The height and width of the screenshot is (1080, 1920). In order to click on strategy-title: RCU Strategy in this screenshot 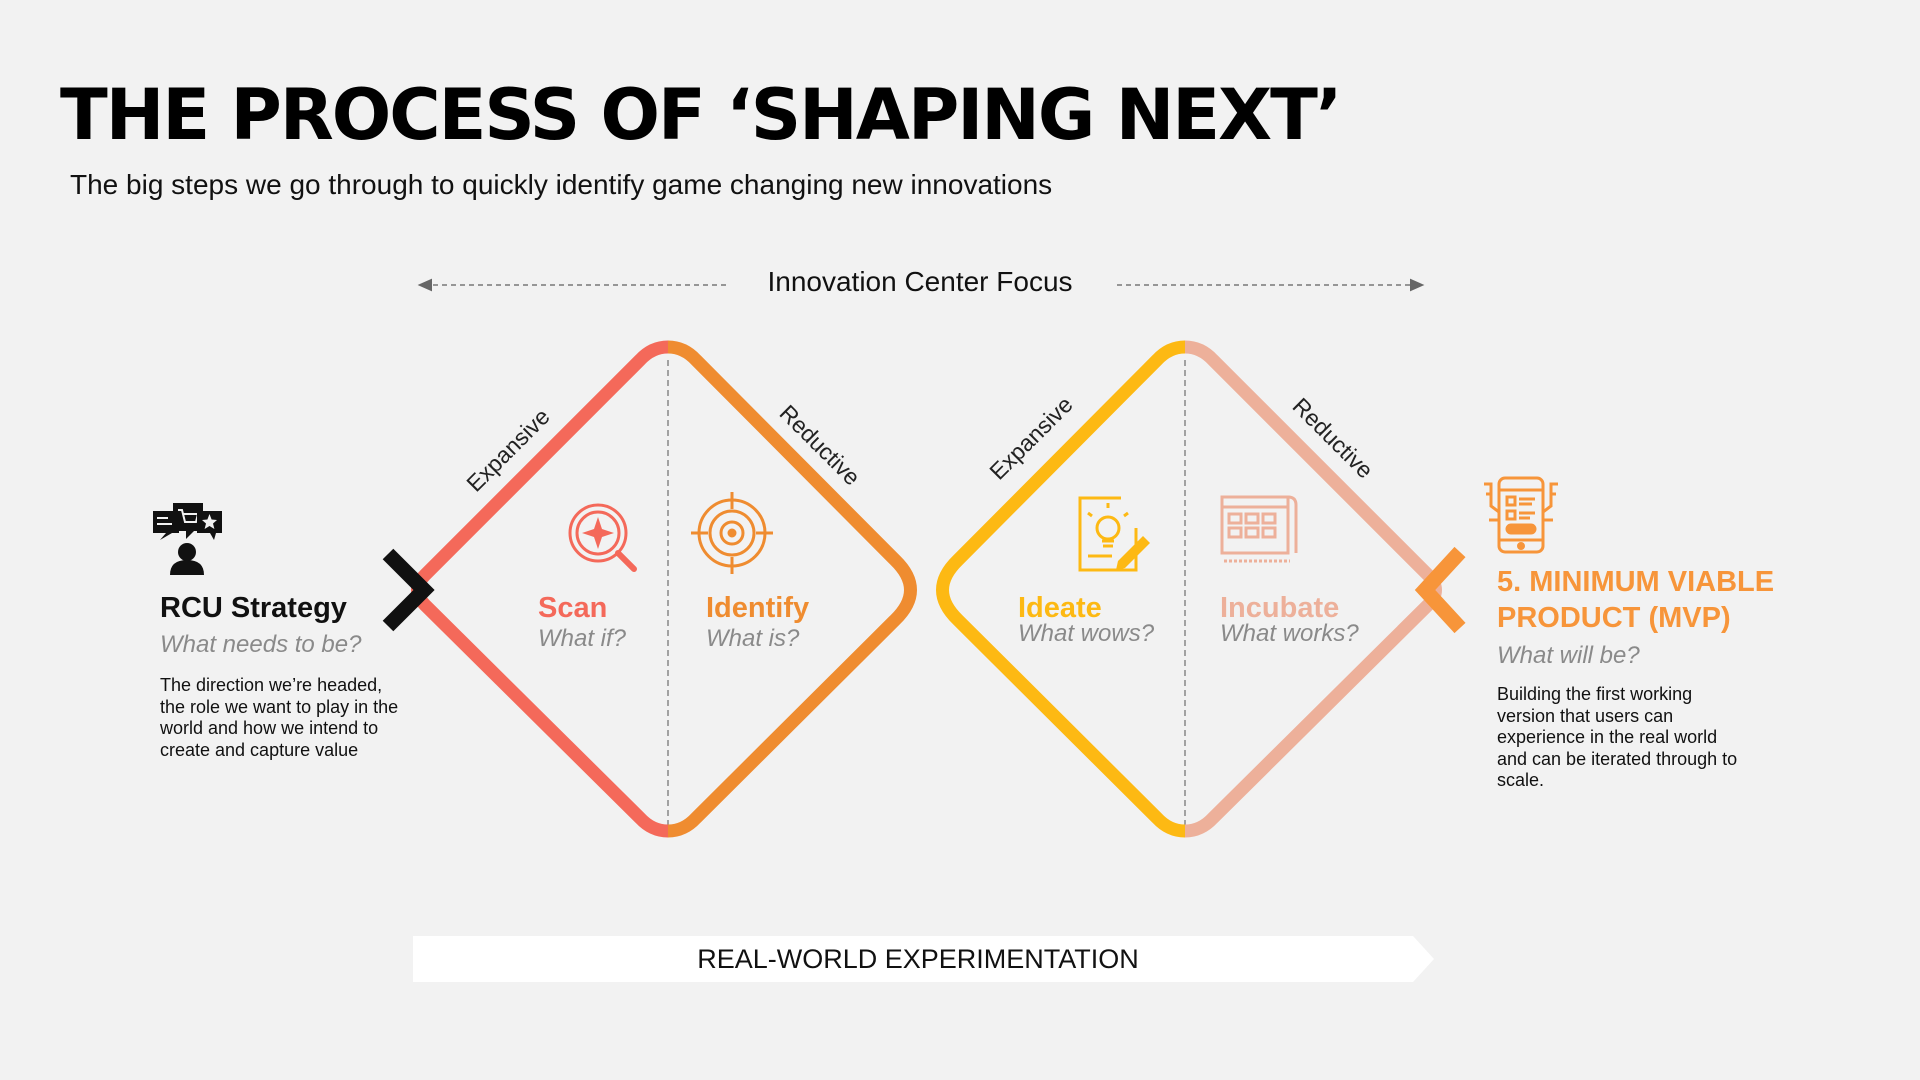, I will do `click(253, 608)`.